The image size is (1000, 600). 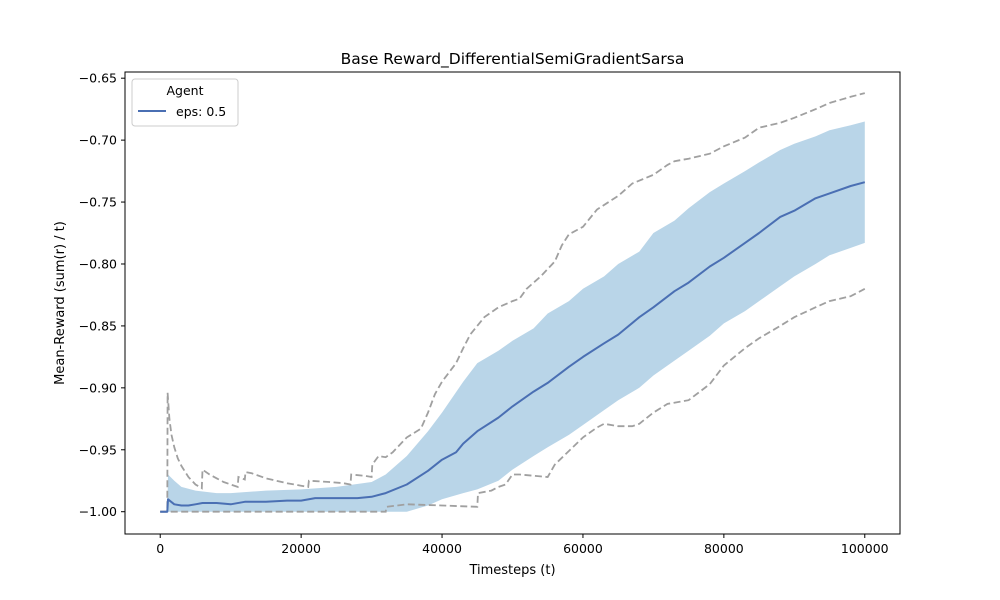 What do you see at coordinates (583, 548) in the screenshot?
I see `x-tick-label: 60000` at bounding box center [583, 548].